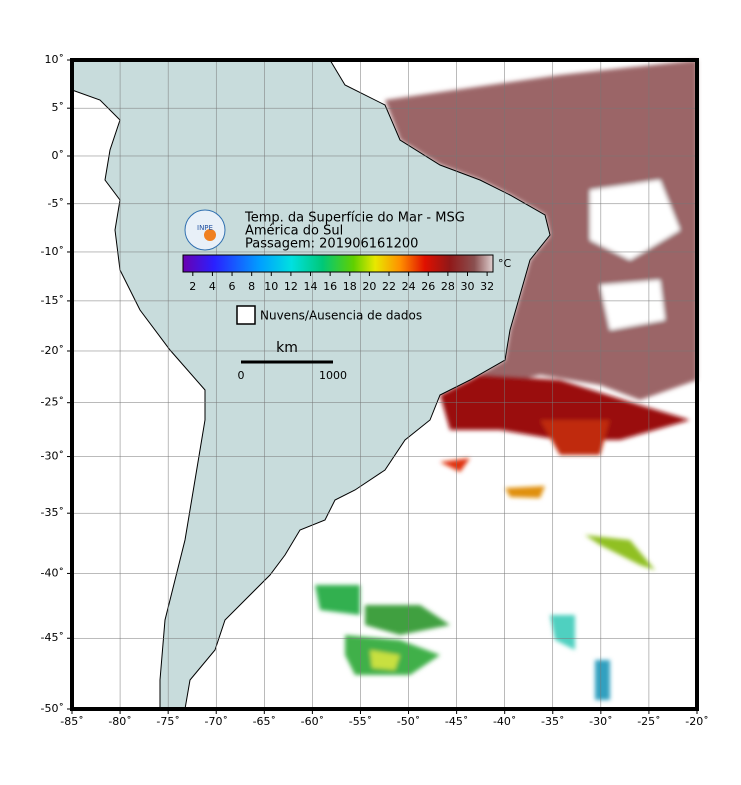 The height and width of the screenshot is (785, 741). What do you see at coordinates (52, 251) in the screenshot?
I see `lat-label: -10˚` at bounding box center [52, 251].